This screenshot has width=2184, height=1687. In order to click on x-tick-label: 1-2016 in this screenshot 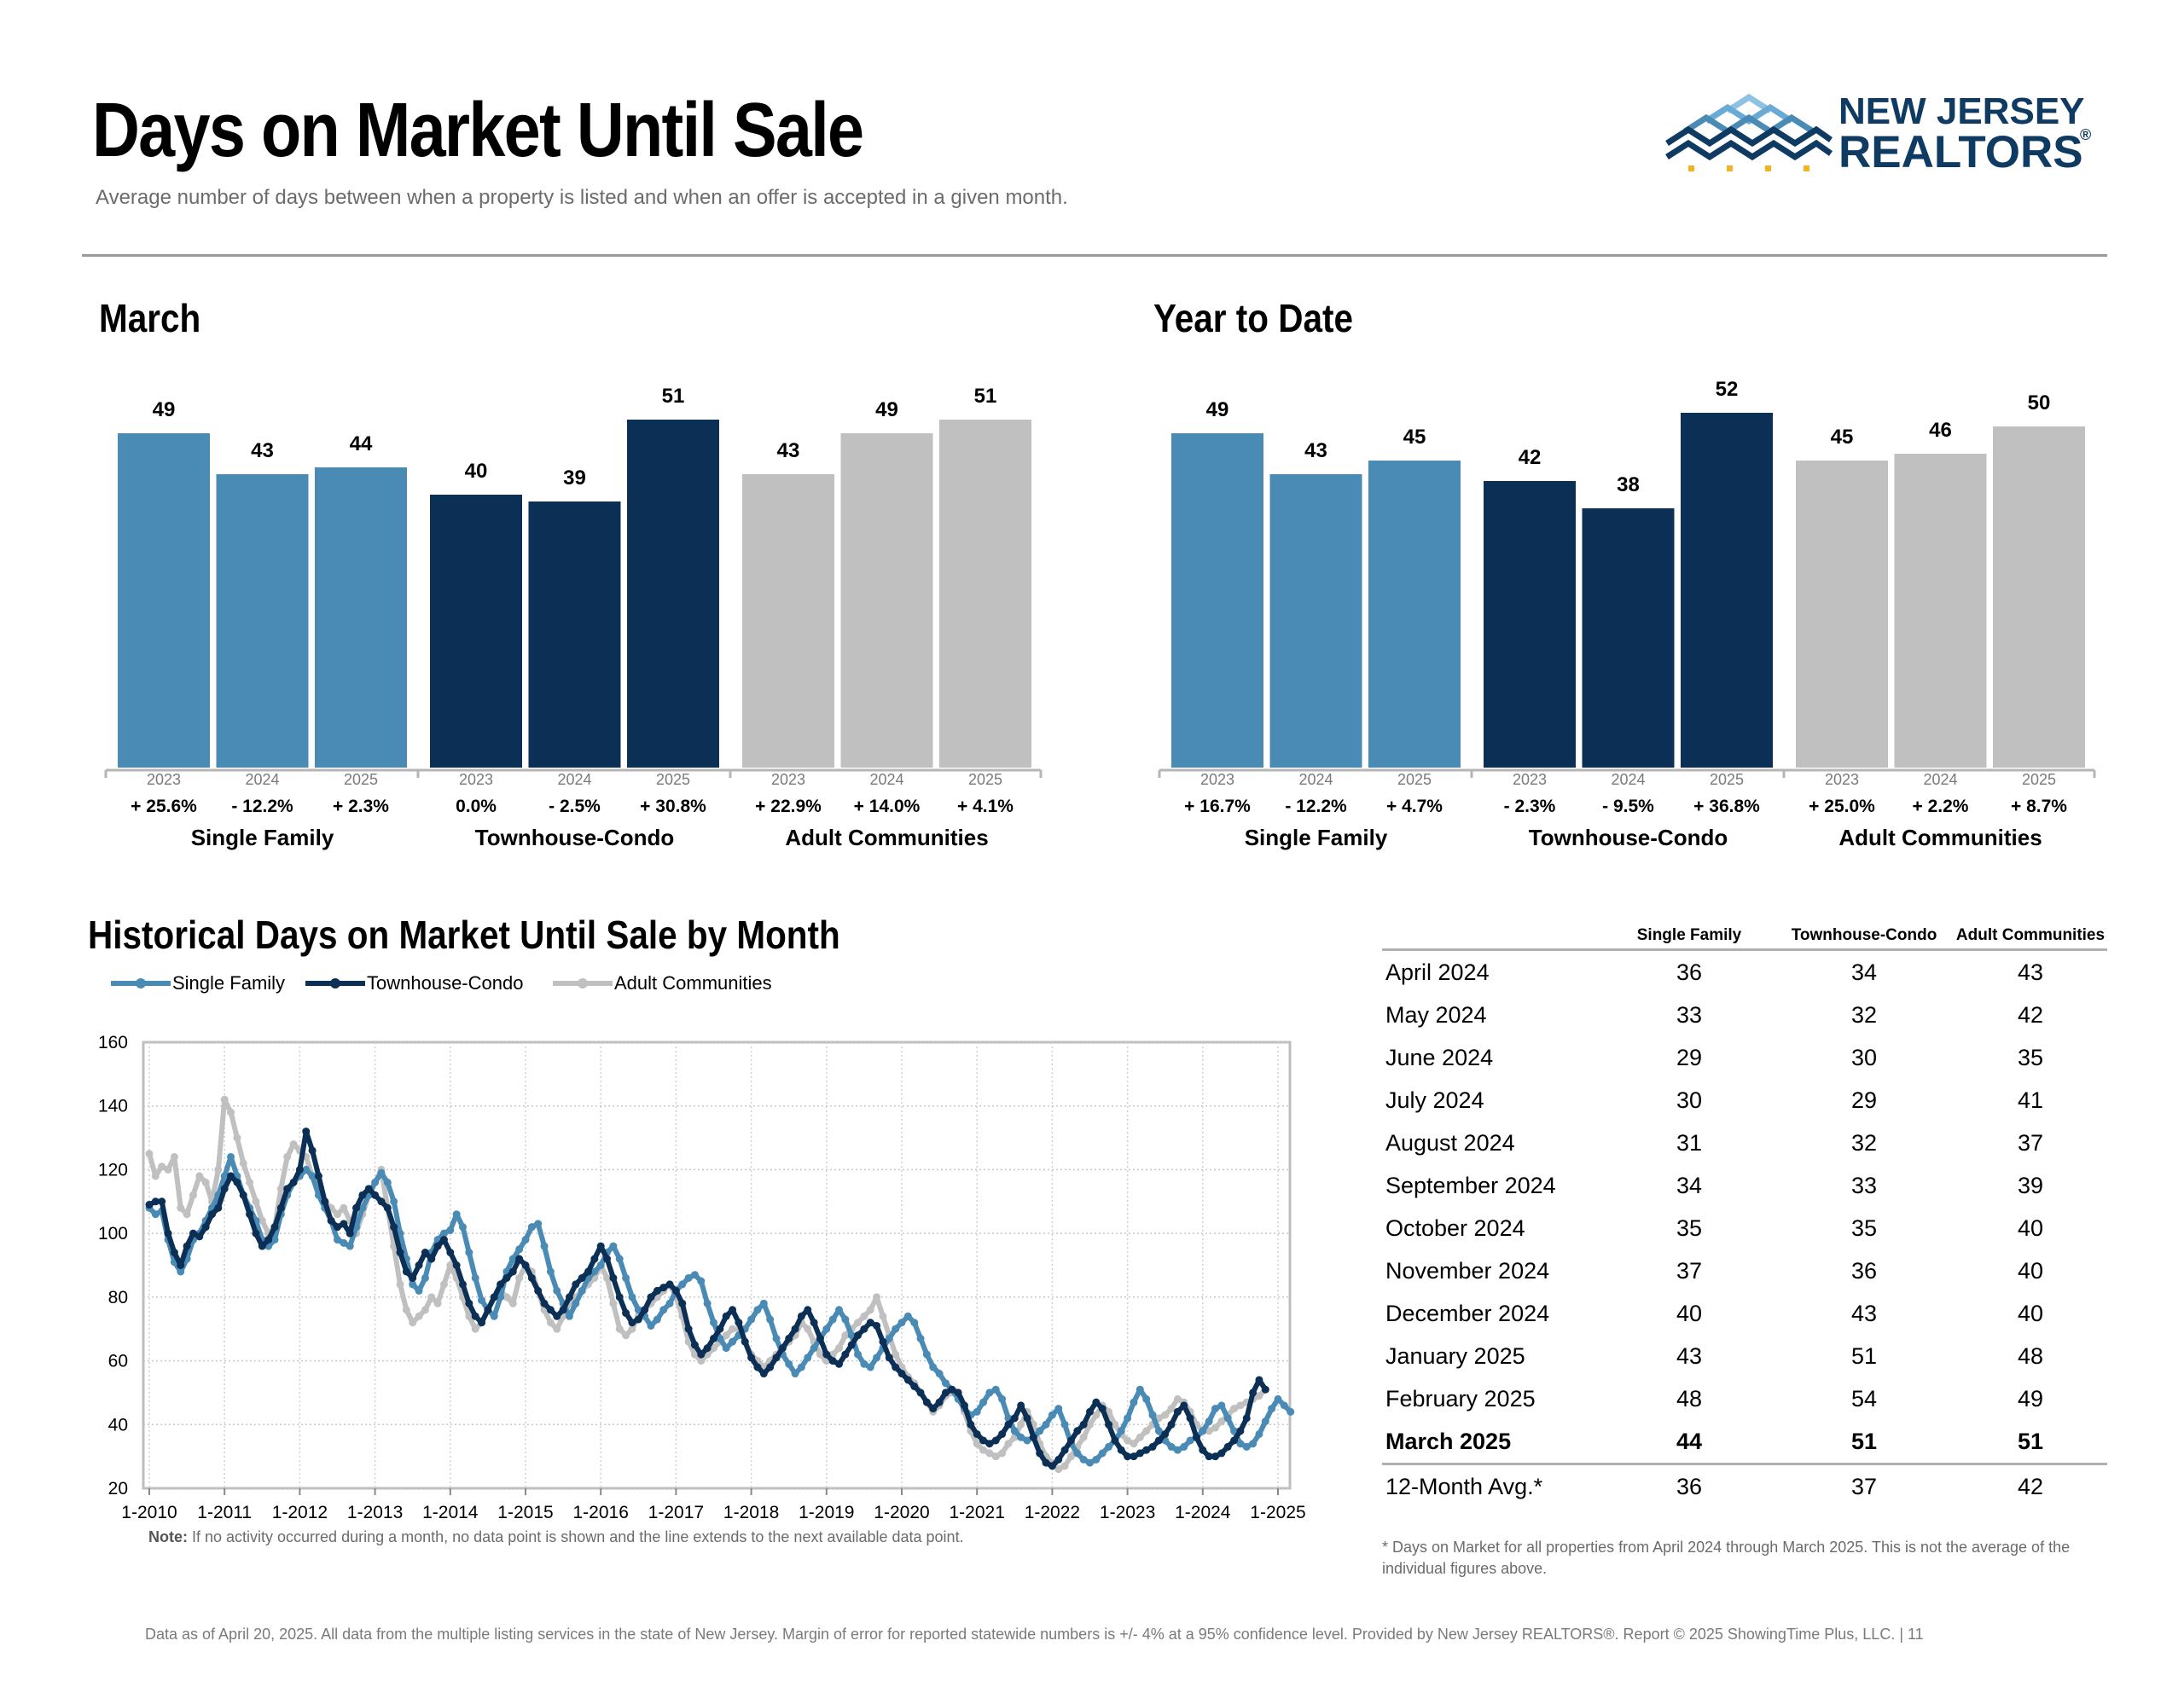, I will do `click(601, 1513)`.